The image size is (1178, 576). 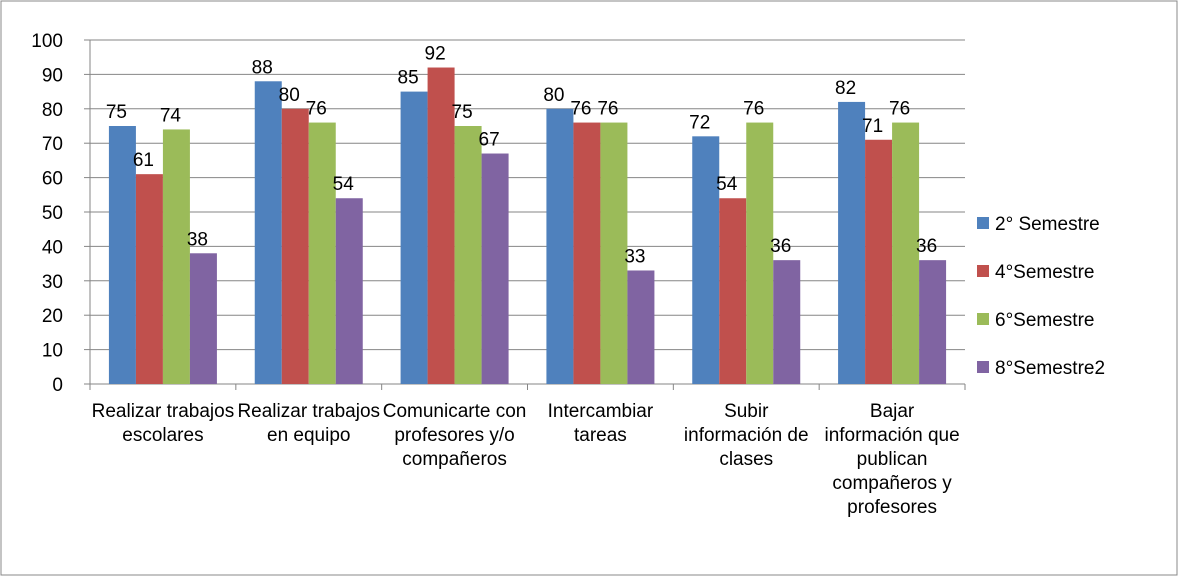 What do you see at coordinates (197, 239) in the screenshot?
I see `data-label: 38` at bounding box center [197, 239].